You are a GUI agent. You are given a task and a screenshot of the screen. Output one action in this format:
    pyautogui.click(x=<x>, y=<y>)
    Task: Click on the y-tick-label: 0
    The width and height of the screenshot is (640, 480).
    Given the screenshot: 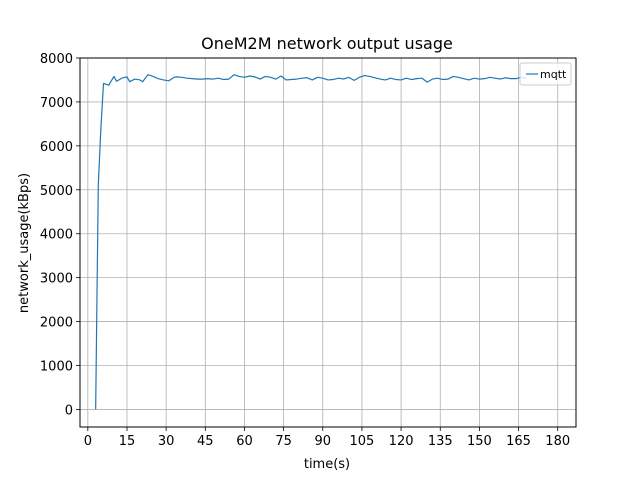 What is the action you would take?
    pyautogui.click(x=69, y=410)
    